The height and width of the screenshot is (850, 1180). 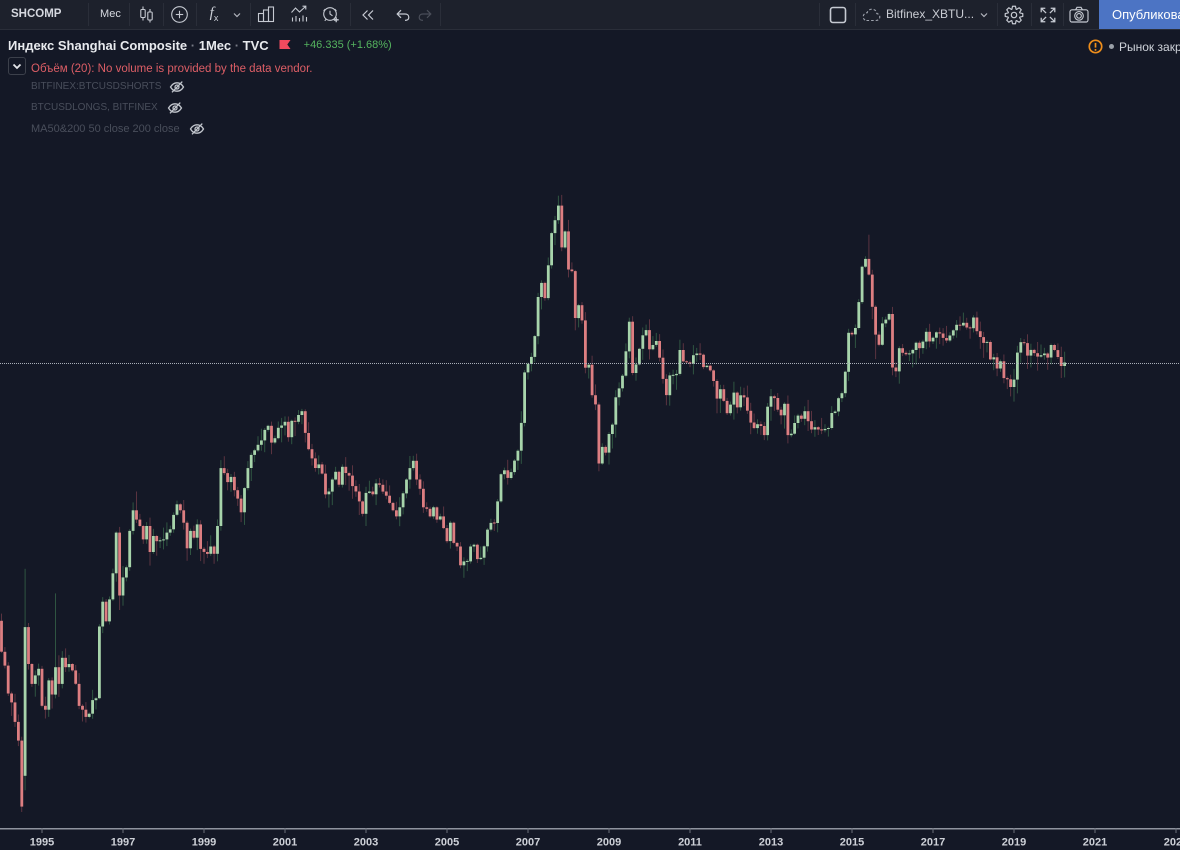 What do you see at coordinates (609, 843) in the screenshot?
I see `svg-text: 2009` at bounding box center [609, 843].